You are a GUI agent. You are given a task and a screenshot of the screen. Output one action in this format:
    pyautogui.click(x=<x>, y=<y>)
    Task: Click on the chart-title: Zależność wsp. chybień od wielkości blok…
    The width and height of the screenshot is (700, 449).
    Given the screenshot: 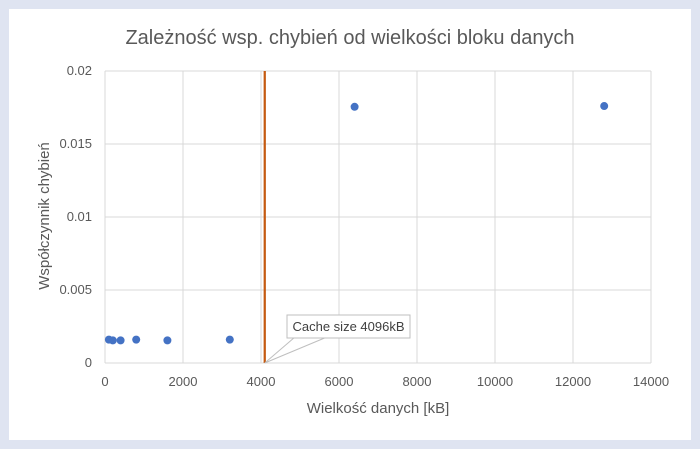 What is the action you would take?
    pyautogui.click(x=349, y=38)
    